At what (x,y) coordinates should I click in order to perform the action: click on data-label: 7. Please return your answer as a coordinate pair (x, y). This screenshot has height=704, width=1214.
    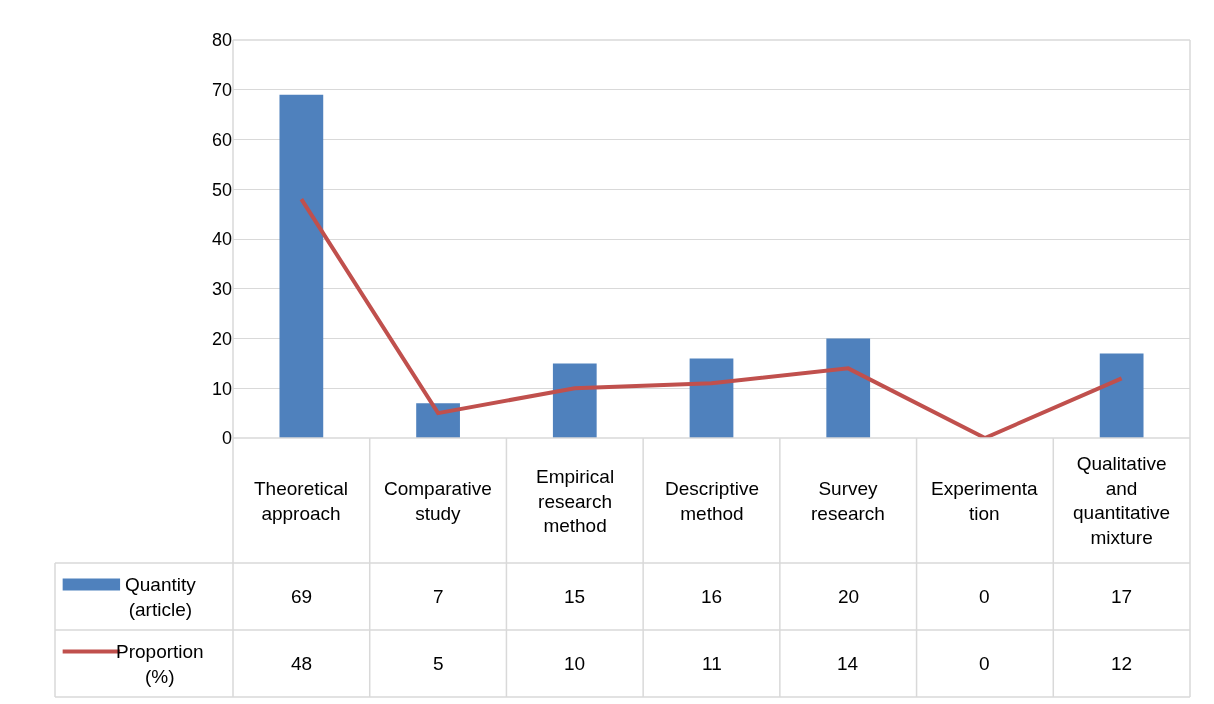
    Looking at the image, I should click on (438, 596).